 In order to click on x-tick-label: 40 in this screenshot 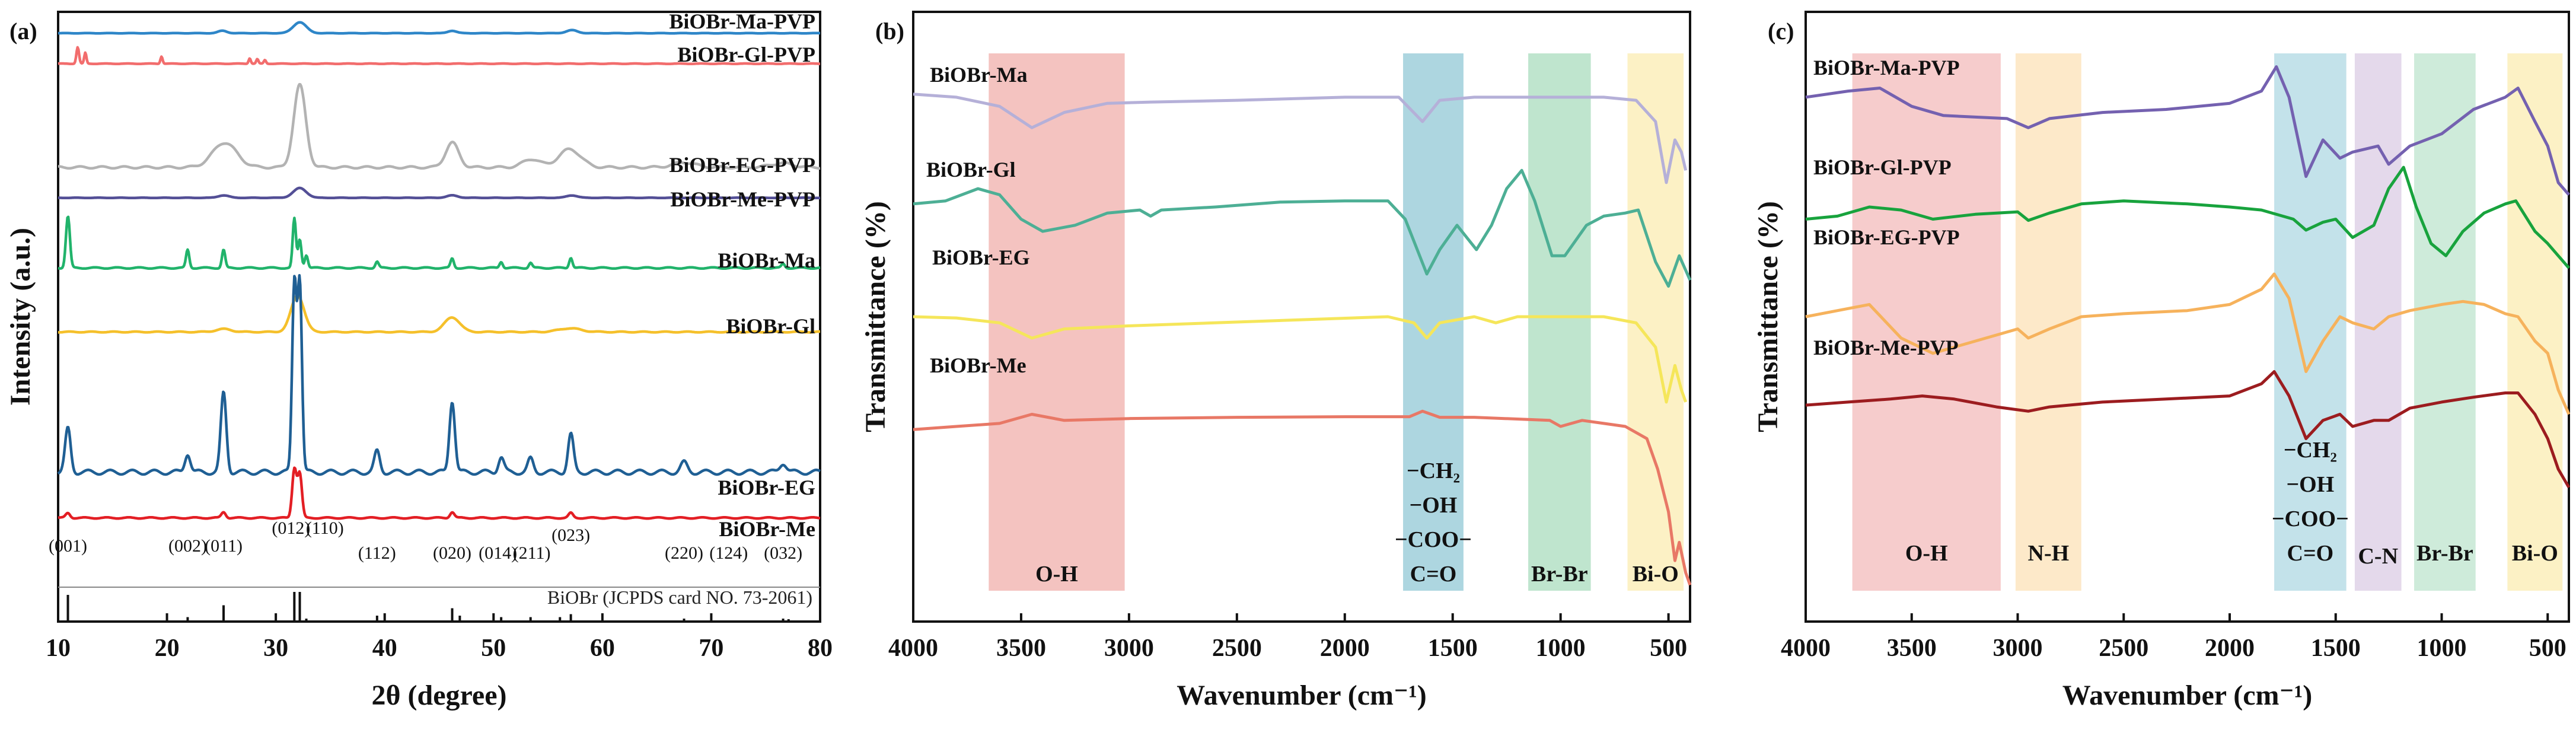, I will do `click(384, 648)`.